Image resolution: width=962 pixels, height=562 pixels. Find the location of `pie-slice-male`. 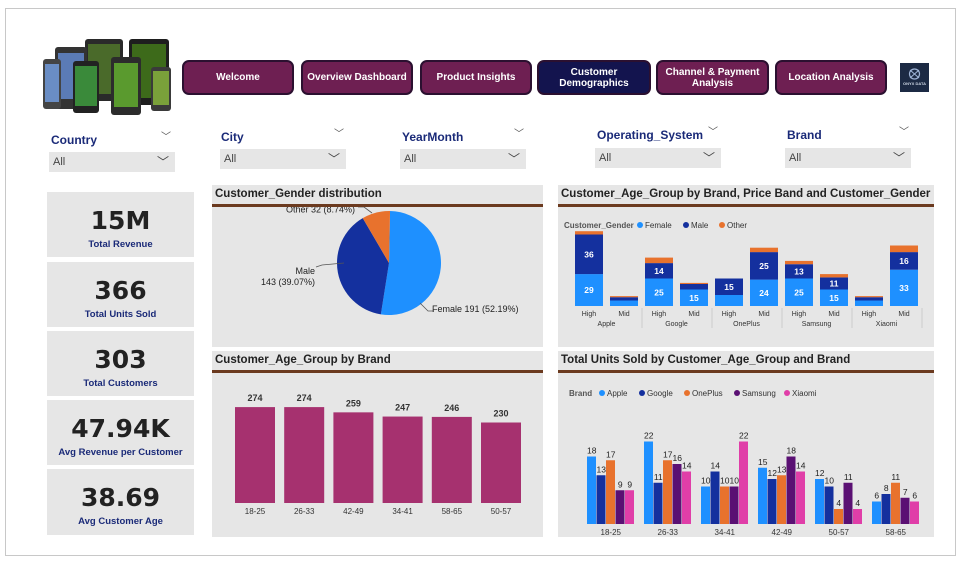

pie-slice-male is located at coordinates (363, 266).